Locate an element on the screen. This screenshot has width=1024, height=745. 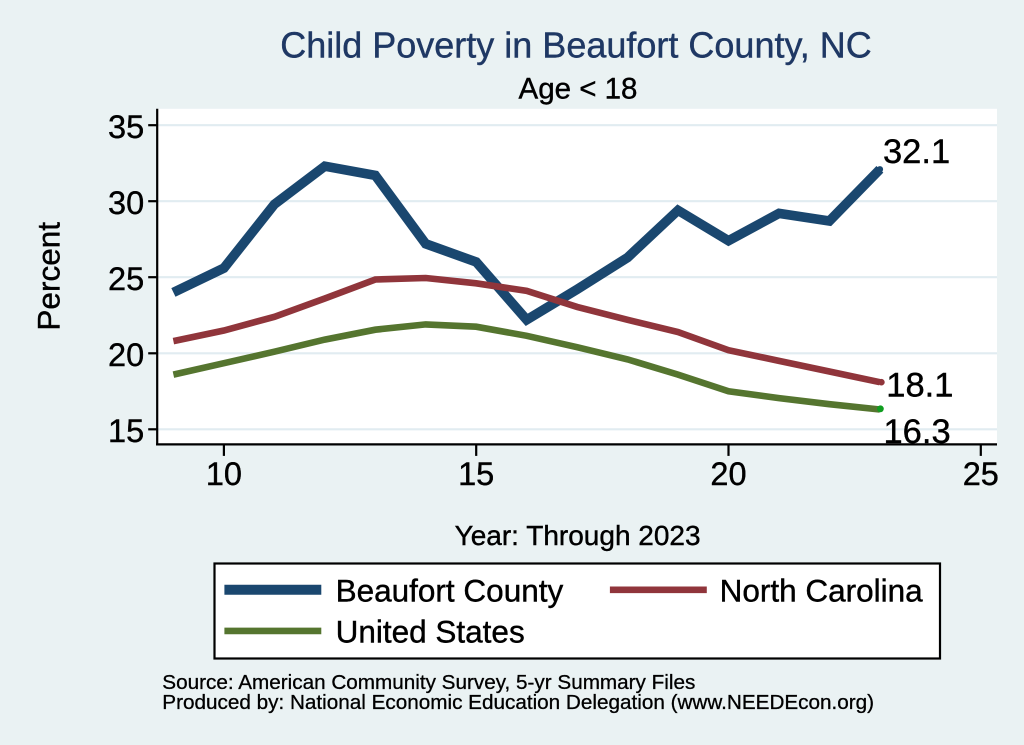
svg-text: 32.1 is located at coordinates (916, 152).